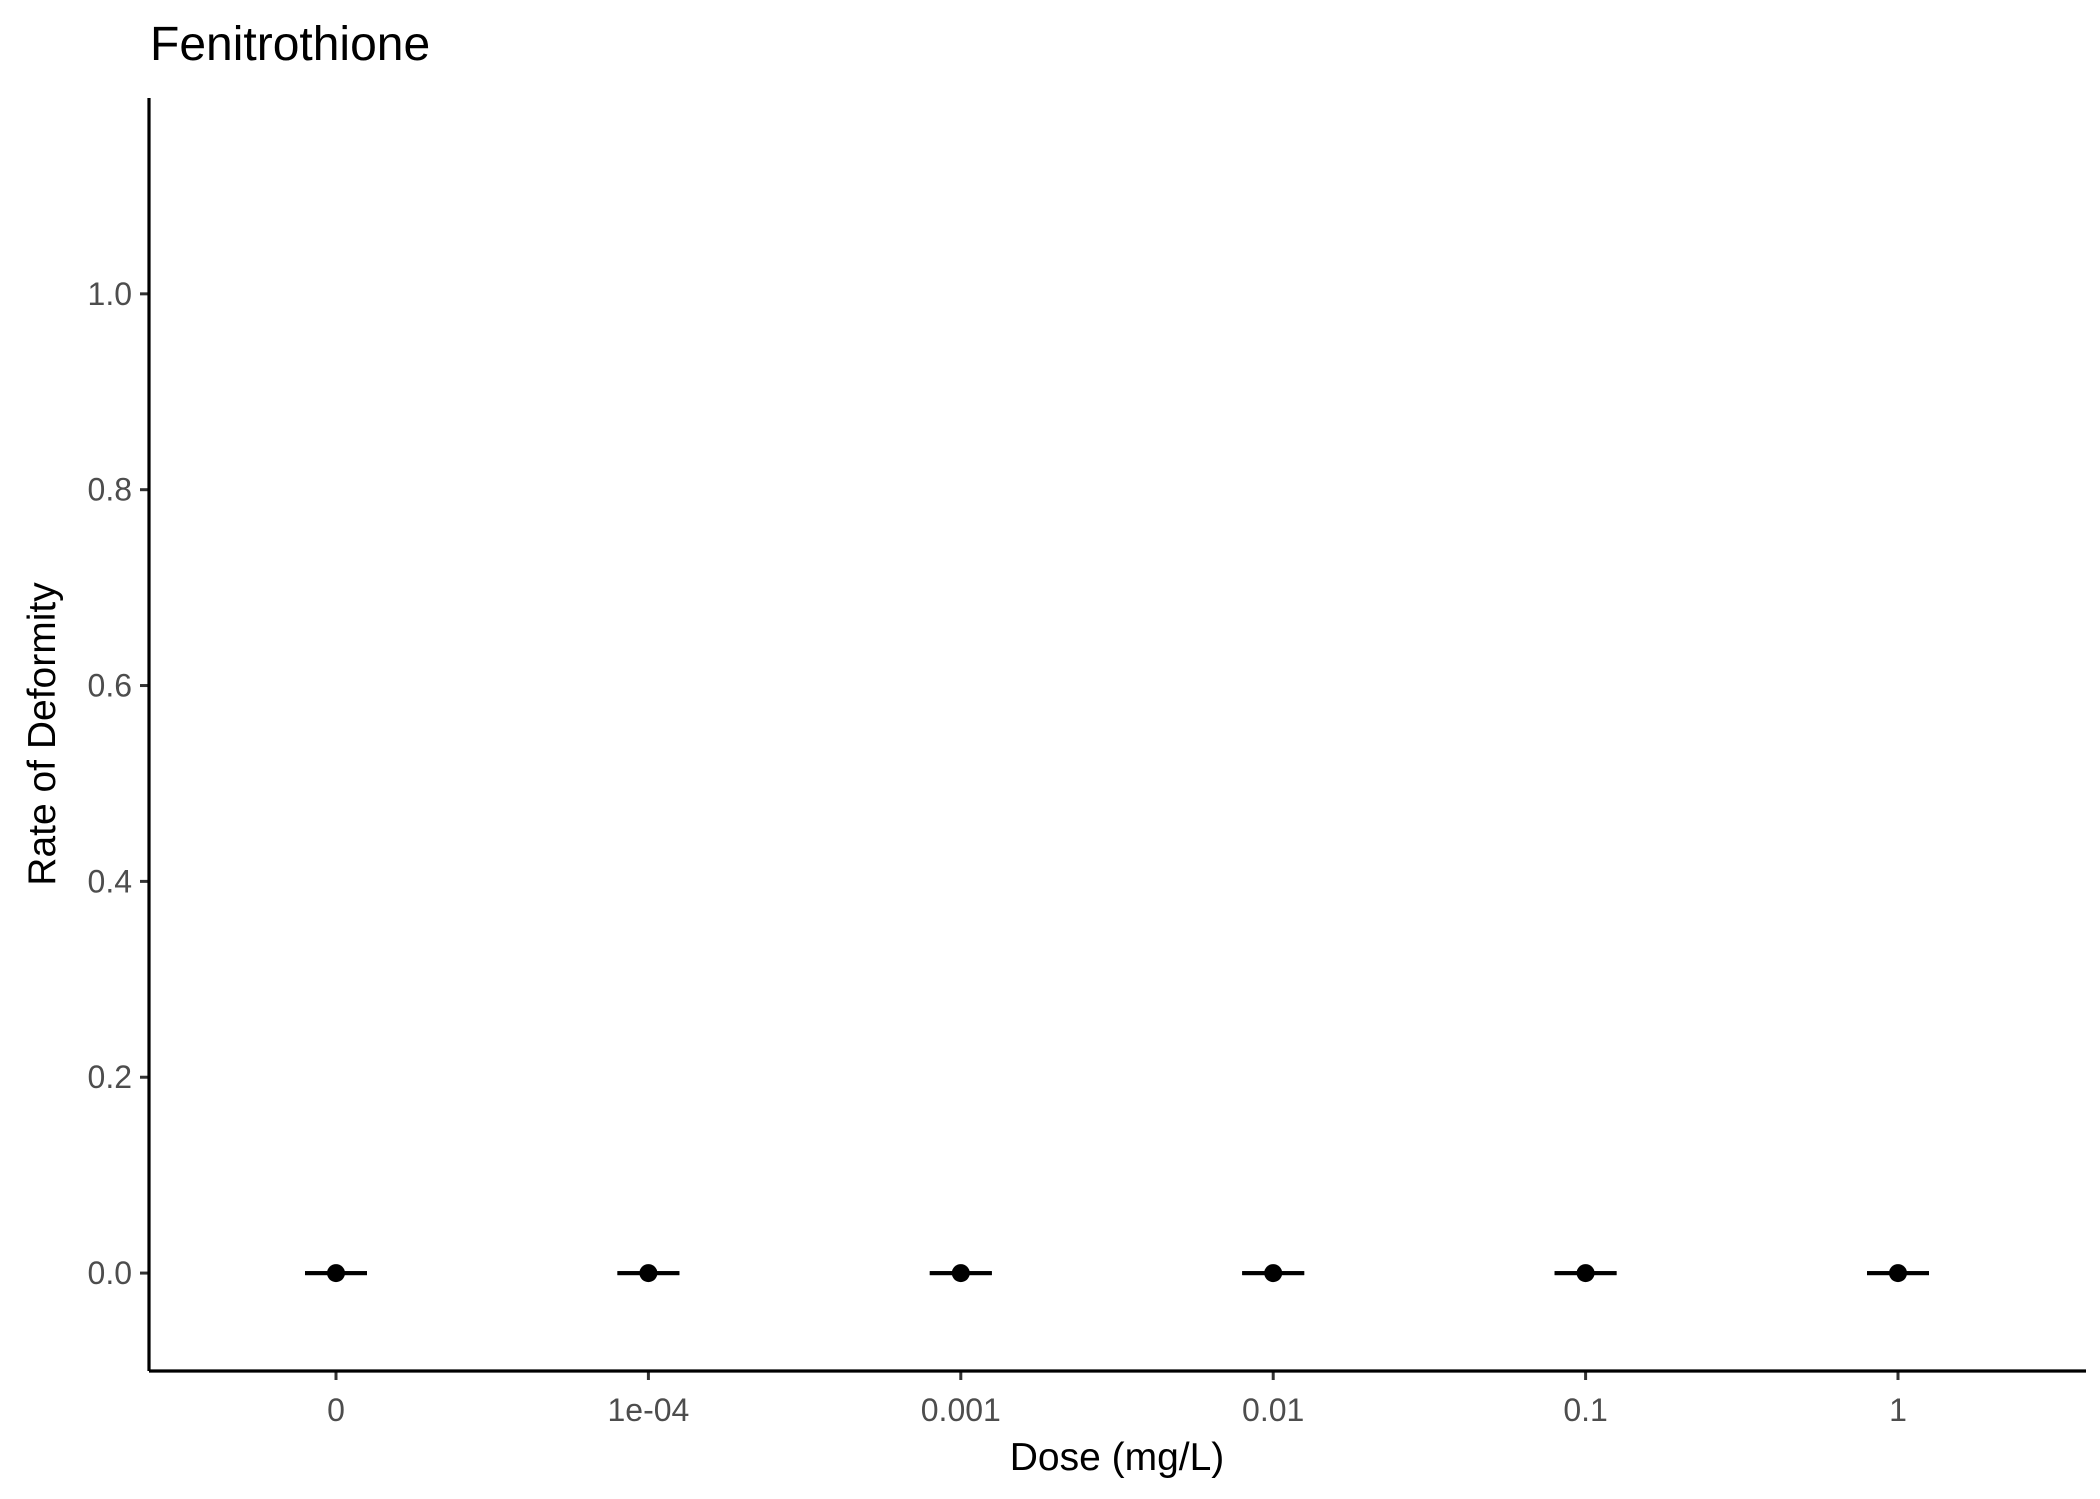 The width and height of the screenshot is (2100, 1499). What do you see at coordinates (110, 1273) in the screenshot?
I see `y-tick-label: 0.0` at bounding box center [110, 1273].